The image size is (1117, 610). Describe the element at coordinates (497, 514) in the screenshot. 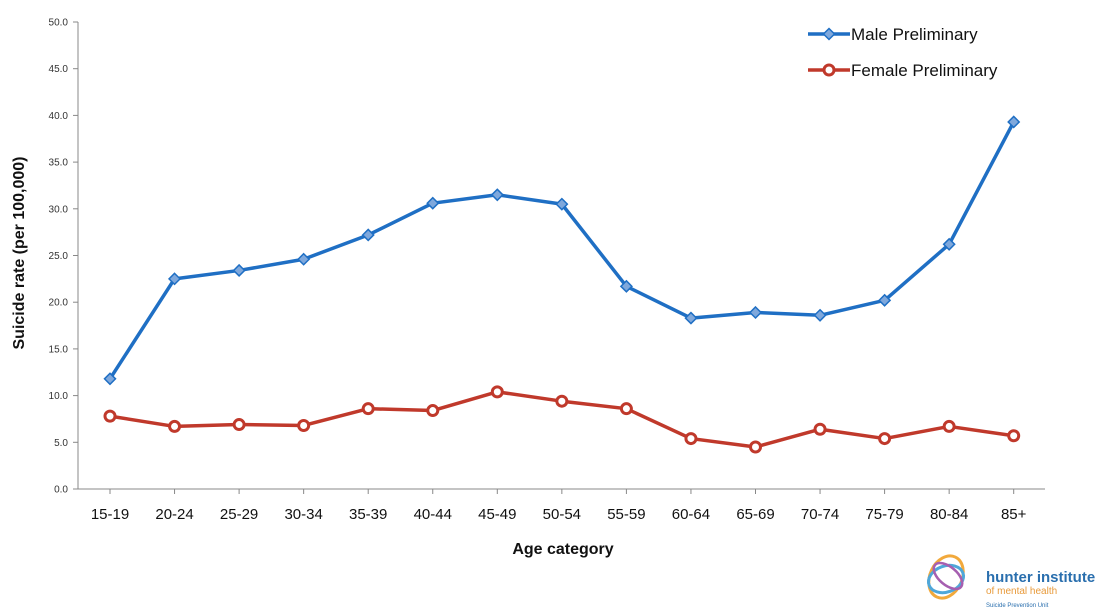

I see `x-tick-label: 45-49` at that location.